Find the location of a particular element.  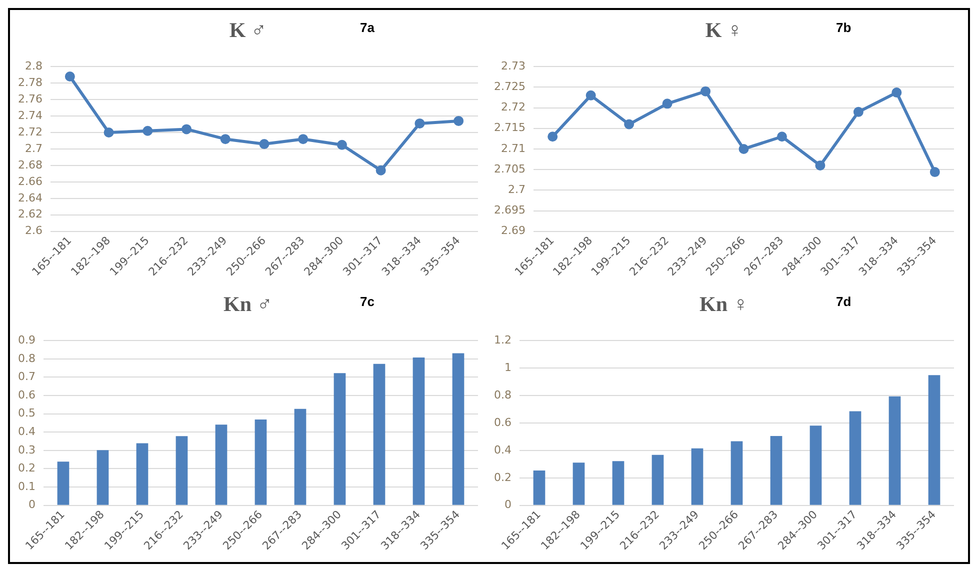

y-tick-label: 0.1 is located at coordinates (27, 486).